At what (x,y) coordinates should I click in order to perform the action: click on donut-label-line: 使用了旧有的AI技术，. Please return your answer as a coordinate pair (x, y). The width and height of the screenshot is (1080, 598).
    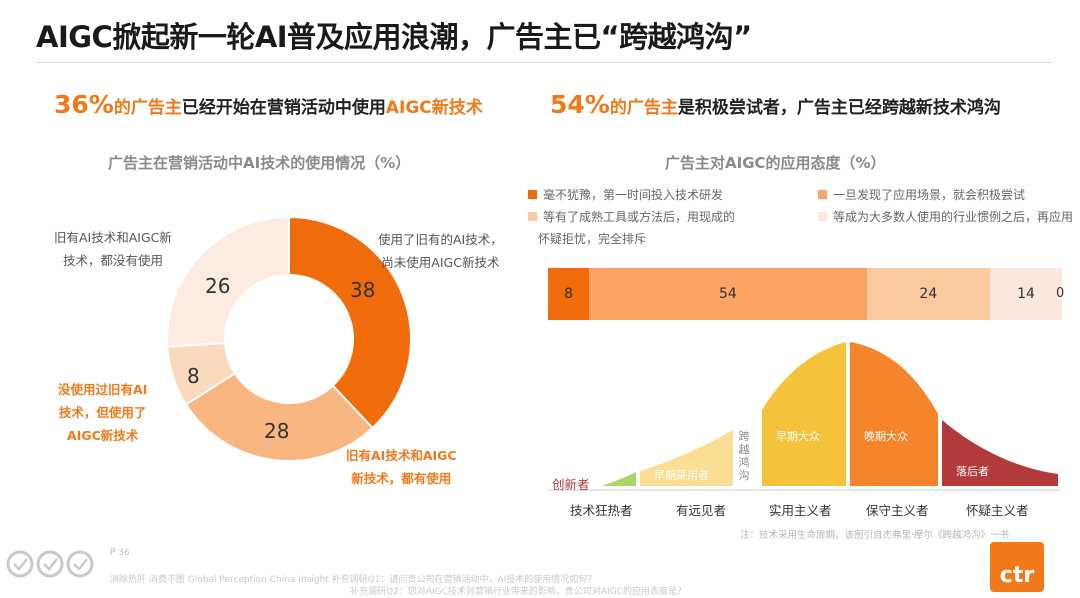
    Looking at the image, I should click on (440, 239).